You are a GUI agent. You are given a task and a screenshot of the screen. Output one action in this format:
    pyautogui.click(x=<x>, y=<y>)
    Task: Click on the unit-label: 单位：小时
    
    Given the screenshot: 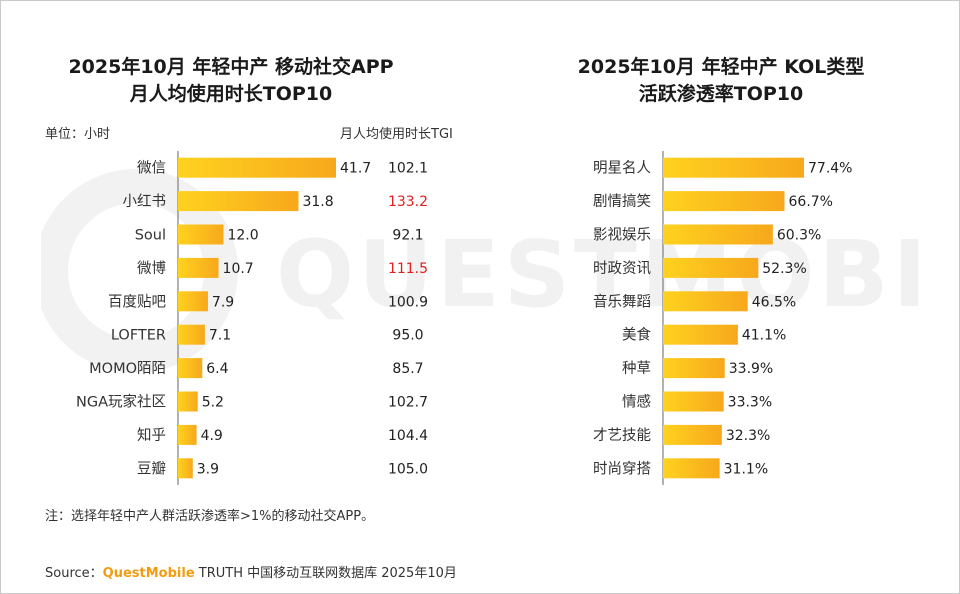 What is the action you would take?
    pyautogui.click(x=78, y=134)
    